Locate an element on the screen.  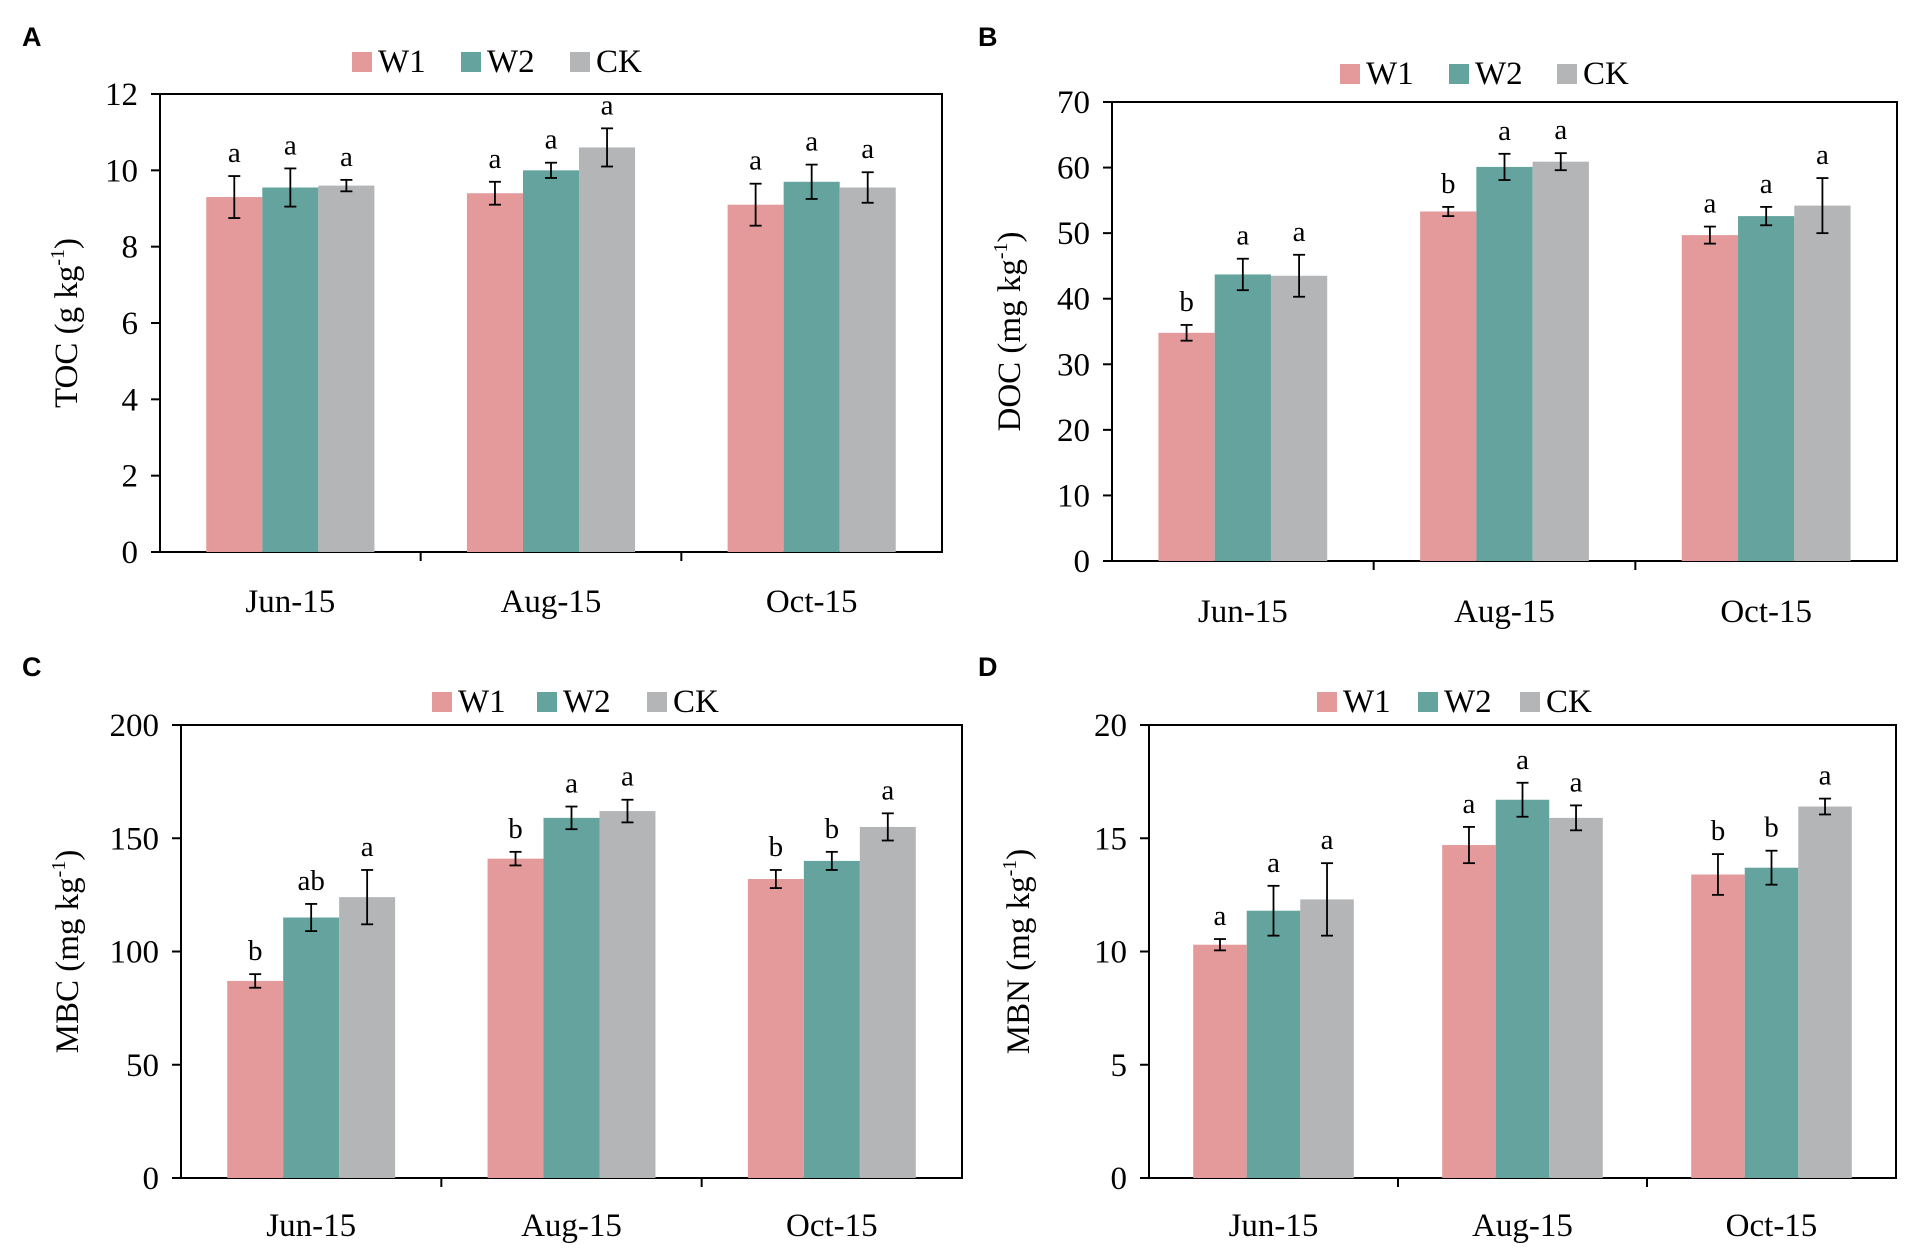
y-tick-label: 150 is located at coordinates (135, 839).